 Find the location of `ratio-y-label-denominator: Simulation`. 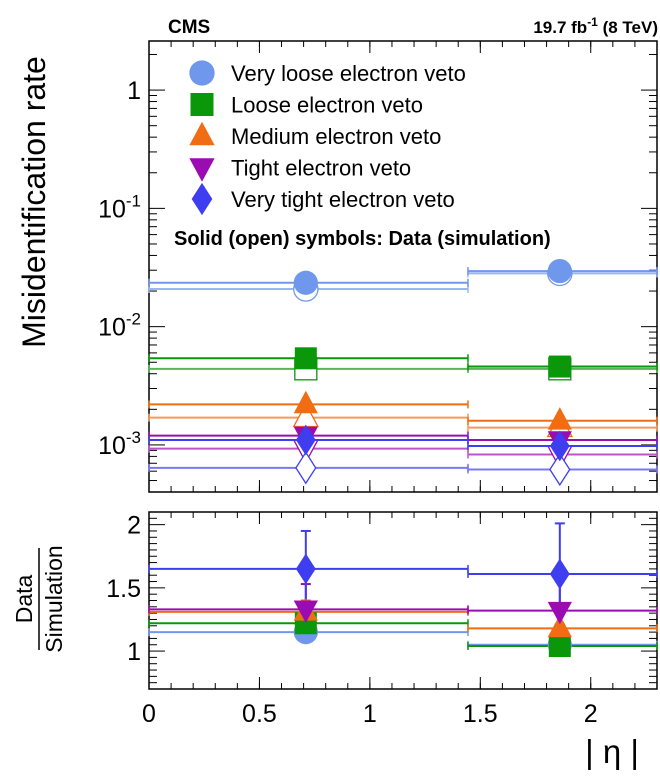

ratio-y-label-denominator: Simulation is located at coordinates (54, 598).